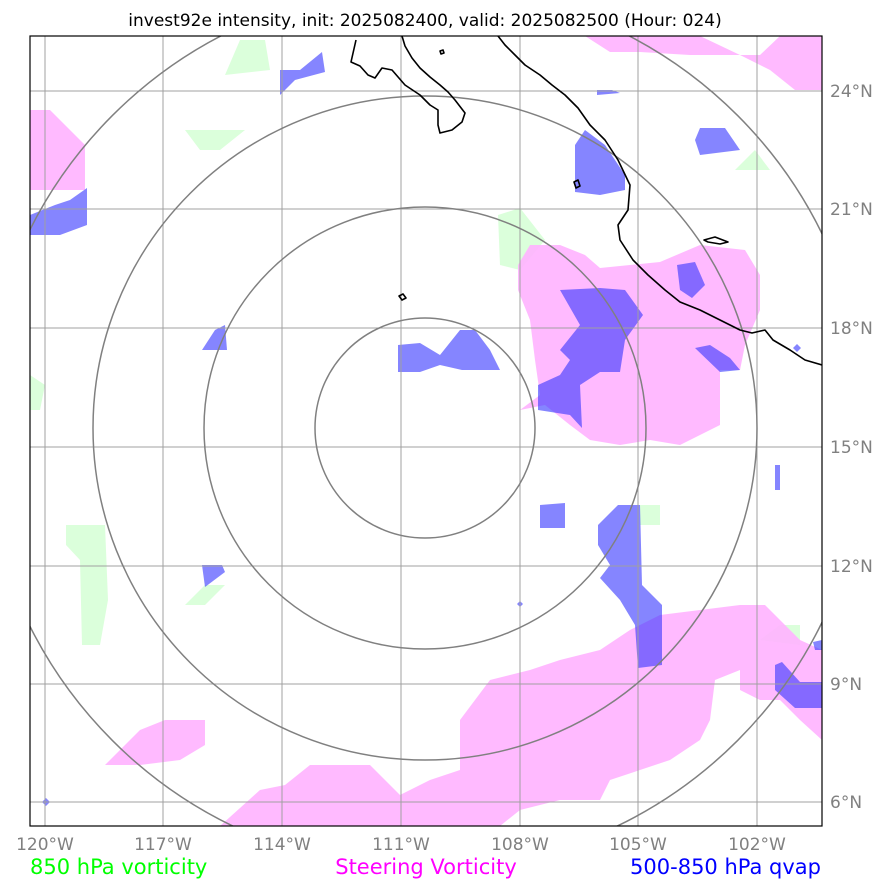 Image resolution: width=891 pixels, height=891 pixels. I want to click on lon-tick-label: 105°W, so click(638, 845).